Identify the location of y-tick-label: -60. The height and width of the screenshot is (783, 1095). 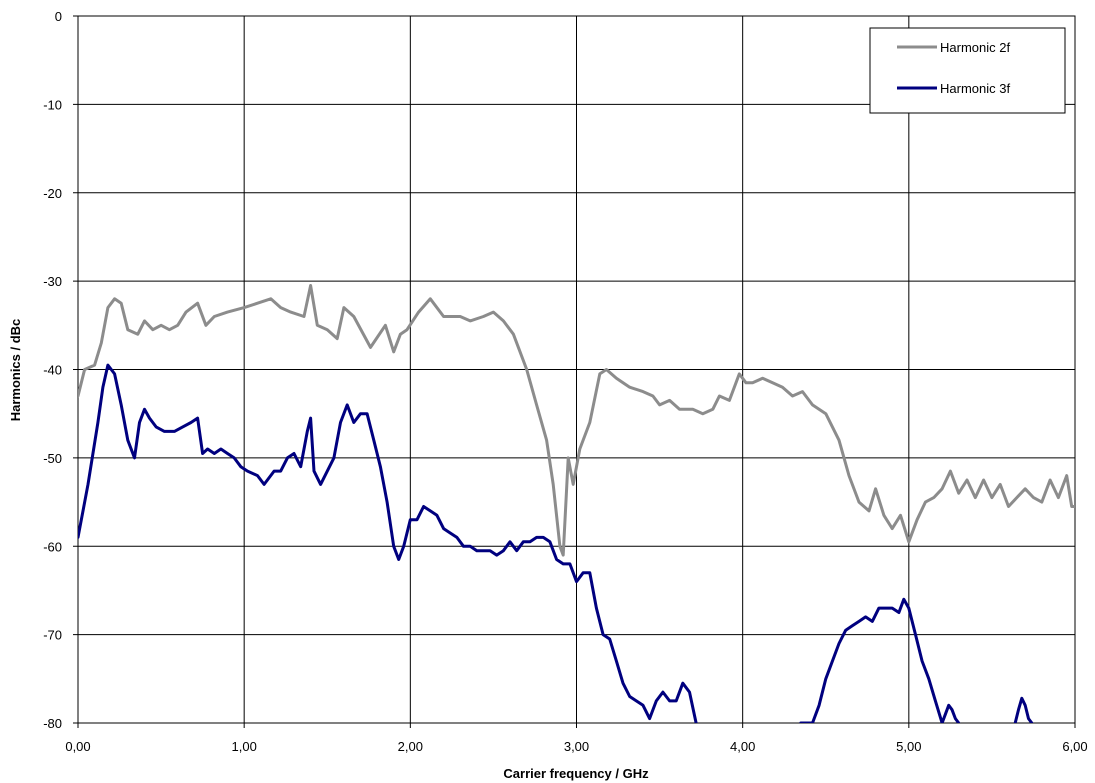
(52, 546).